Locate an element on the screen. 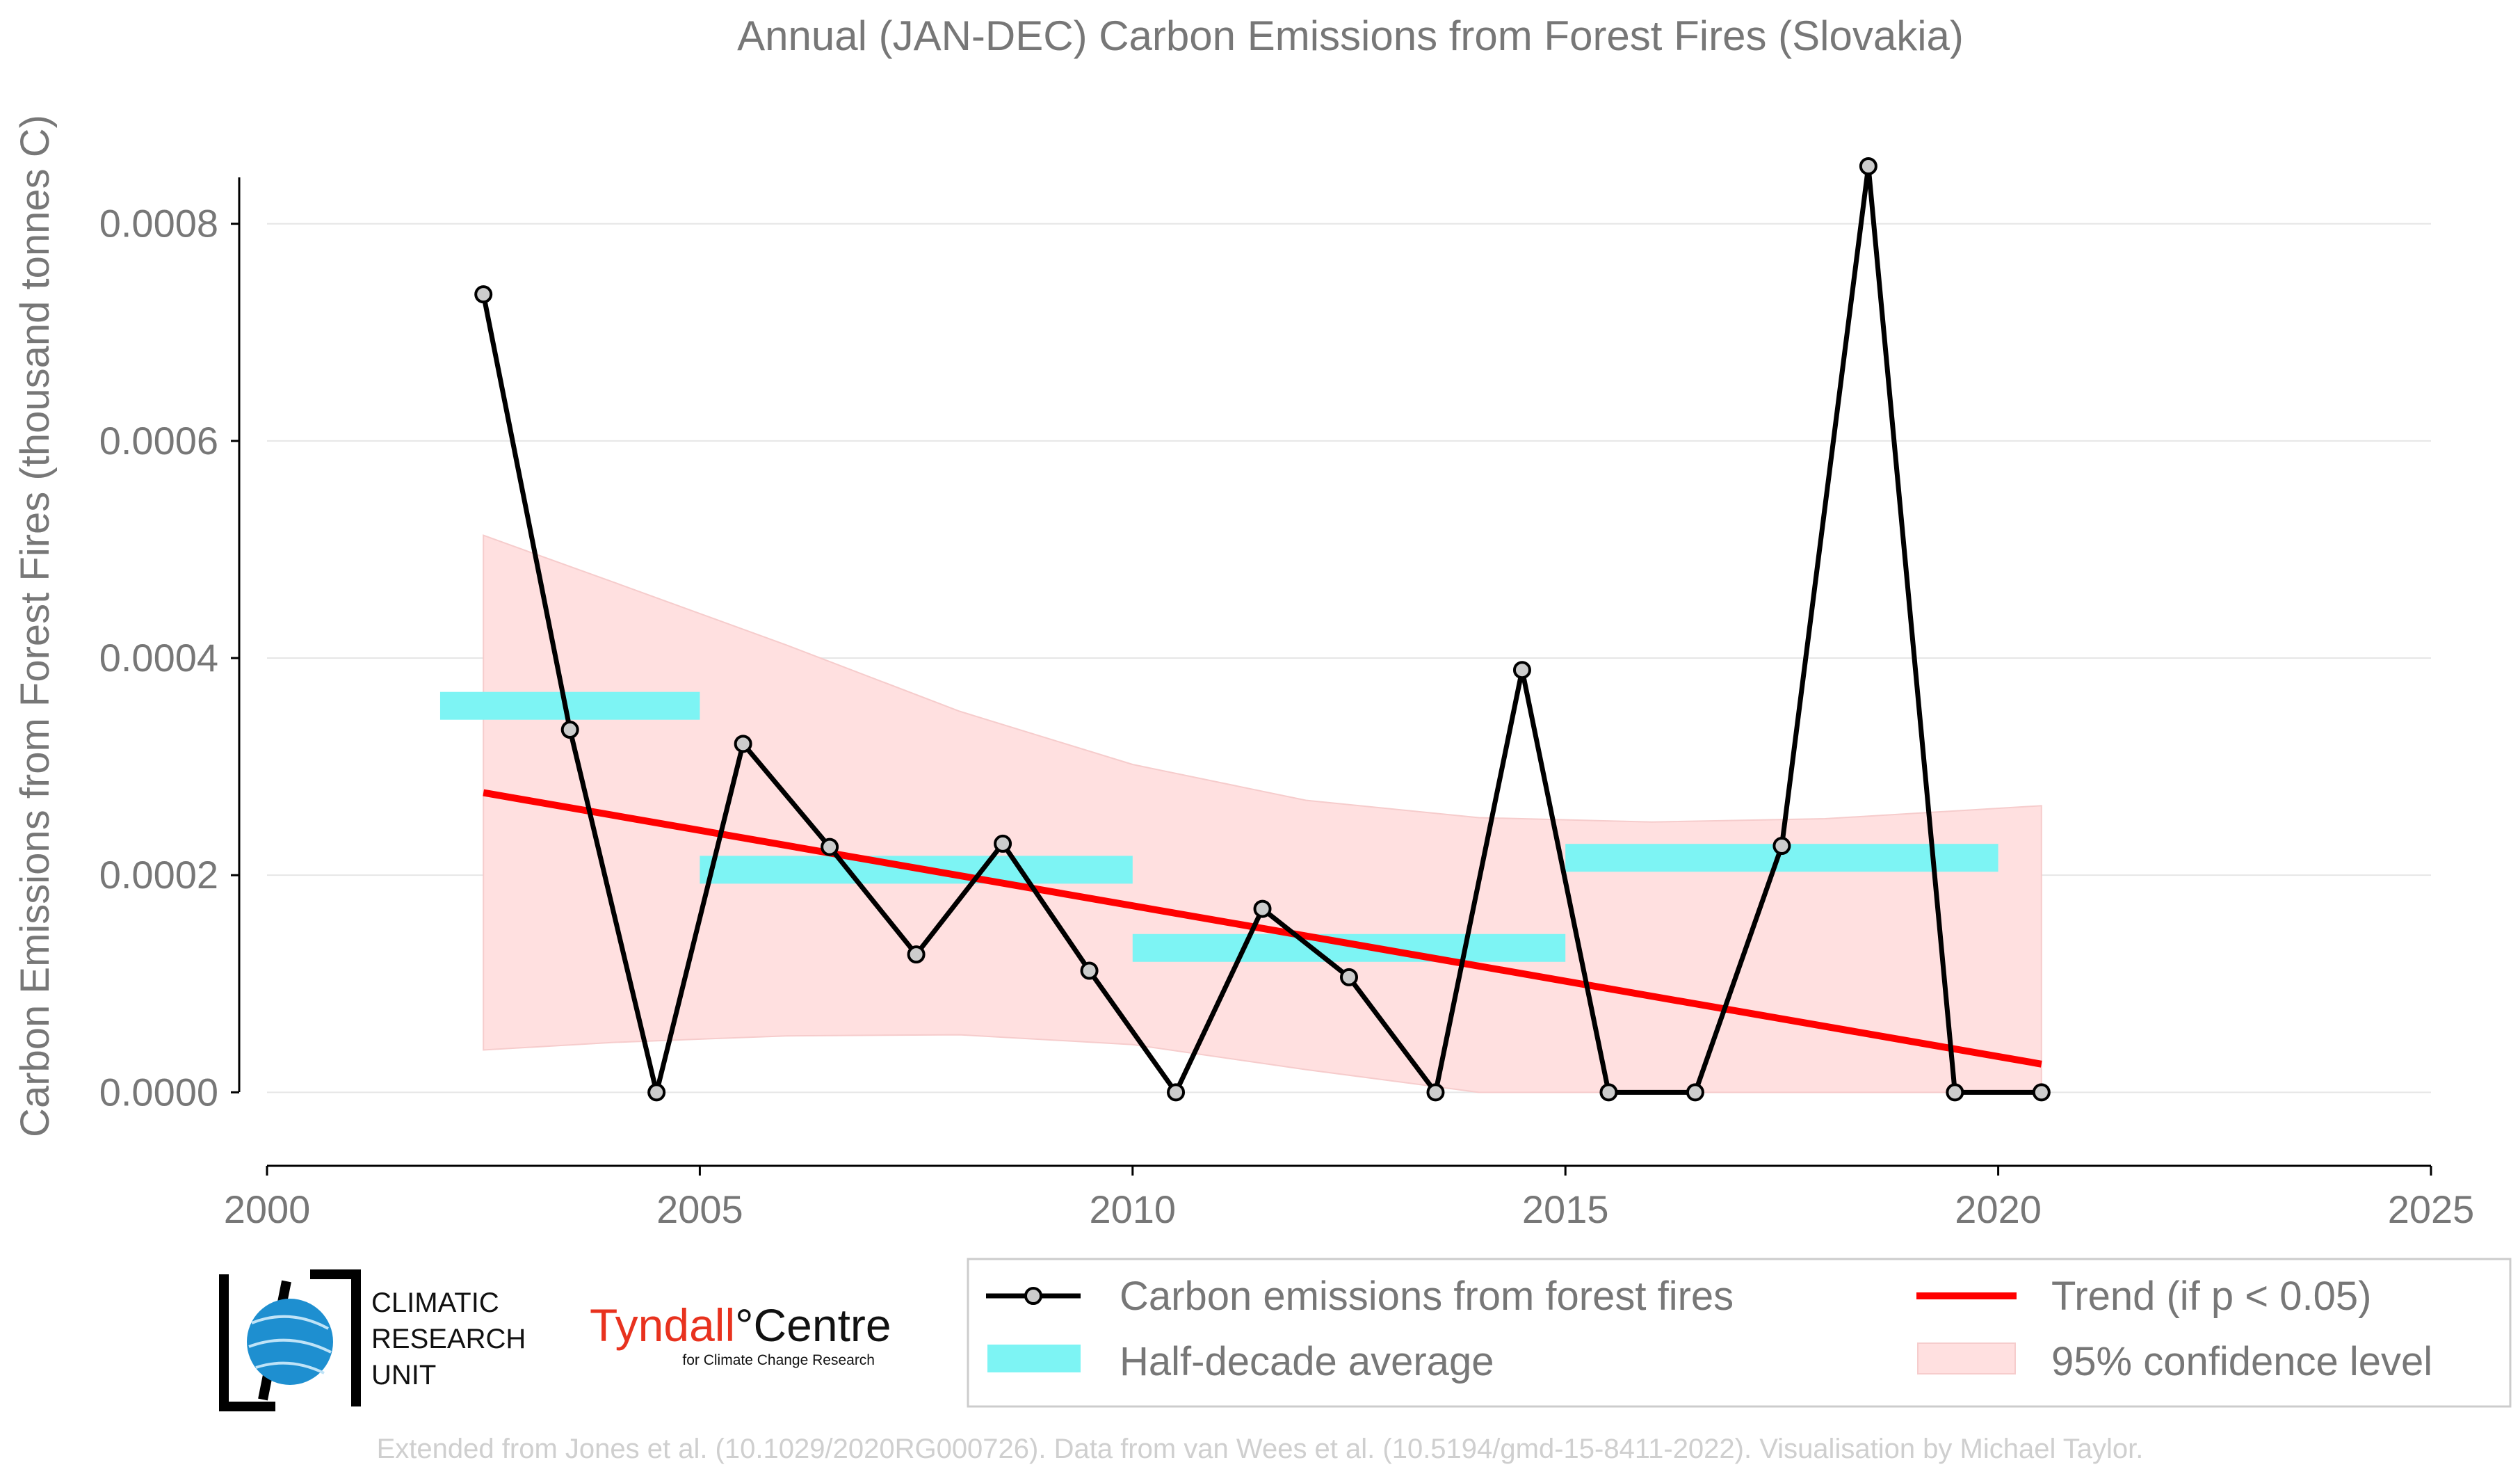 The width and height of the screenshot is (2520, 1483). trend-line is located at coordinates (1262, 929).